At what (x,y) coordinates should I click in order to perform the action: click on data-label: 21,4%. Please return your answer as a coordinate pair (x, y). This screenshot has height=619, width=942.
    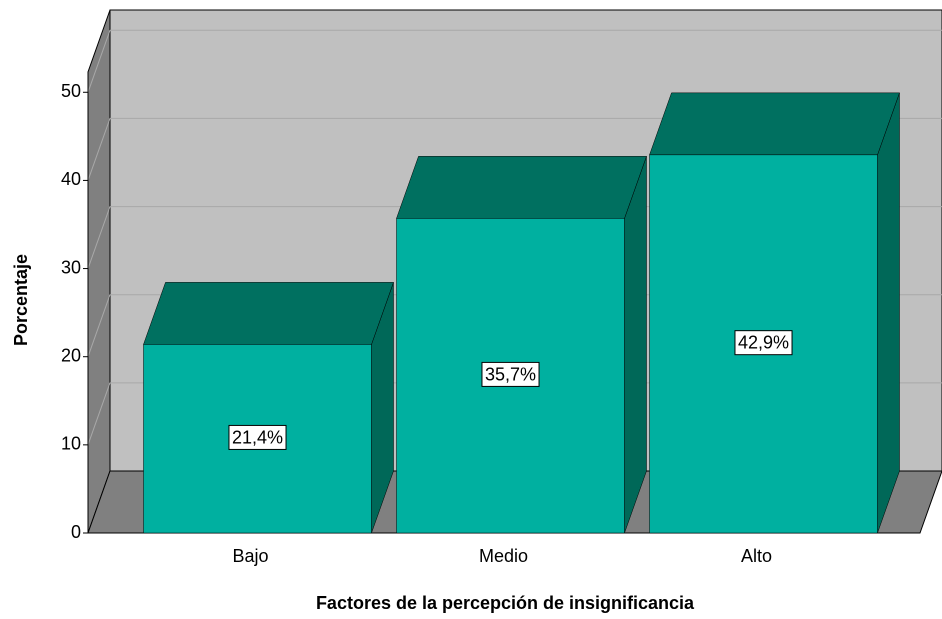
    Looking at the image, I should click on (257, 437).